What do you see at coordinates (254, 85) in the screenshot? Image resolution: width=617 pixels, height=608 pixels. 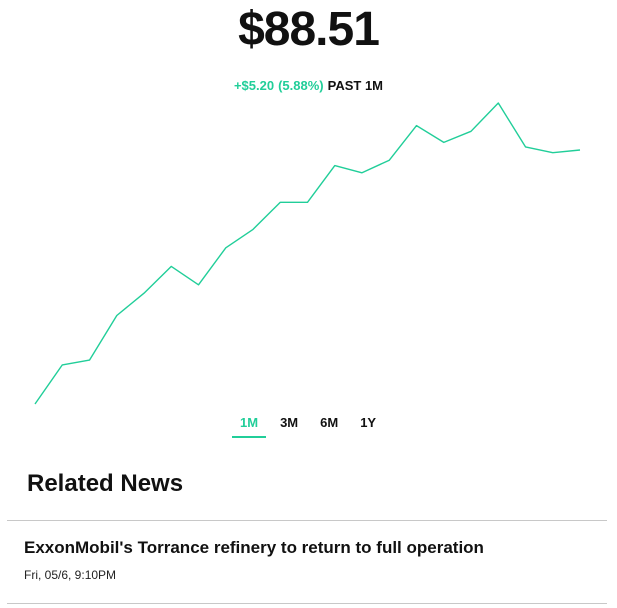 I see `change-amount: +$5.20` at bounding box center [254, 85].